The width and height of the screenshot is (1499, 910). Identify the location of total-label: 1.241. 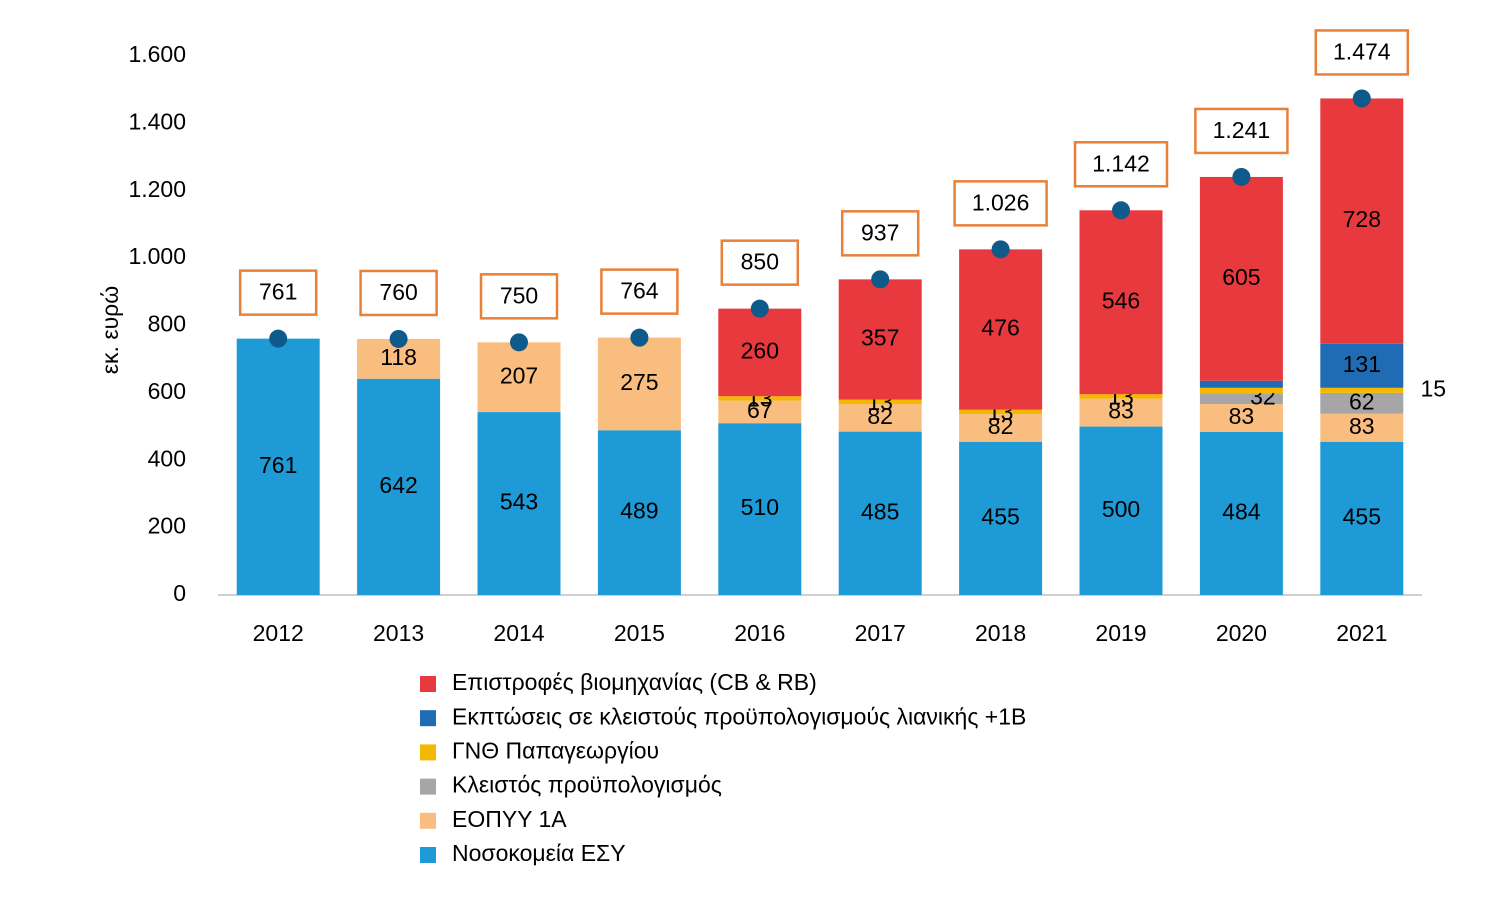
(1242, 130).